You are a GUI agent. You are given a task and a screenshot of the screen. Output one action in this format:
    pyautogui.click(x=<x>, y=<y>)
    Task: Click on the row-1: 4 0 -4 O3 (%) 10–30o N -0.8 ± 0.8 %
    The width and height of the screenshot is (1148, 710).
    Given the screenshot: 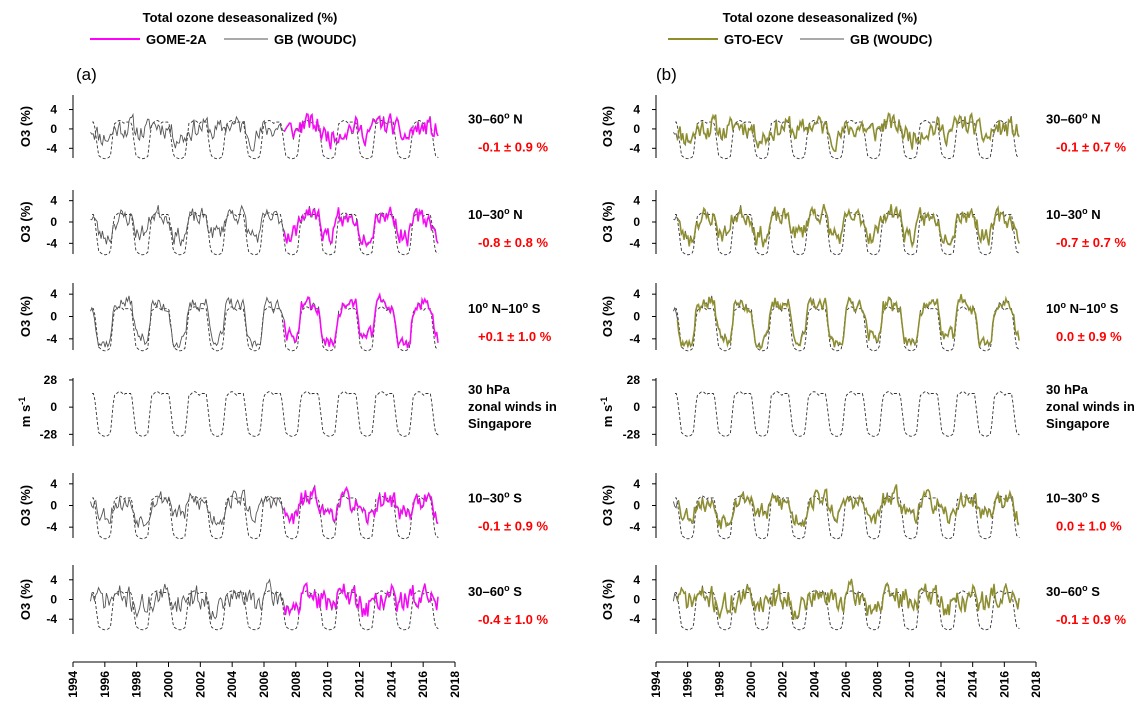 What is the action you would take?
    pyautogui.click(x=283, y=223)
    